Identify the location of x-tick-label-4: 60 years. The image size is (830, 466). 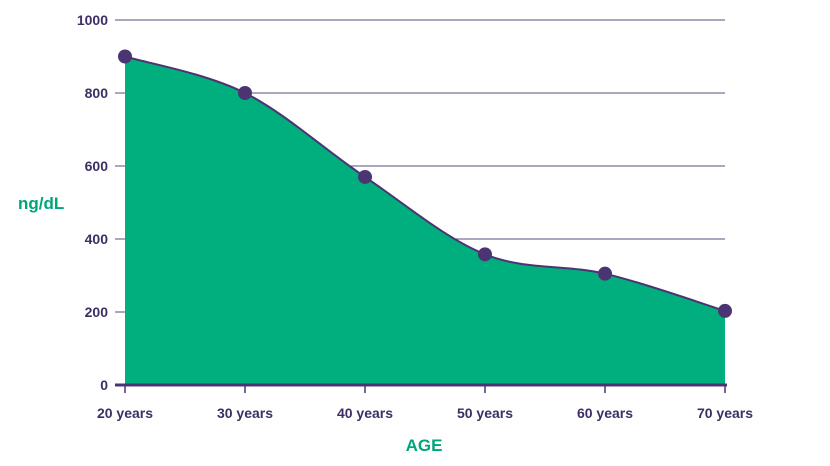
(605, 413).